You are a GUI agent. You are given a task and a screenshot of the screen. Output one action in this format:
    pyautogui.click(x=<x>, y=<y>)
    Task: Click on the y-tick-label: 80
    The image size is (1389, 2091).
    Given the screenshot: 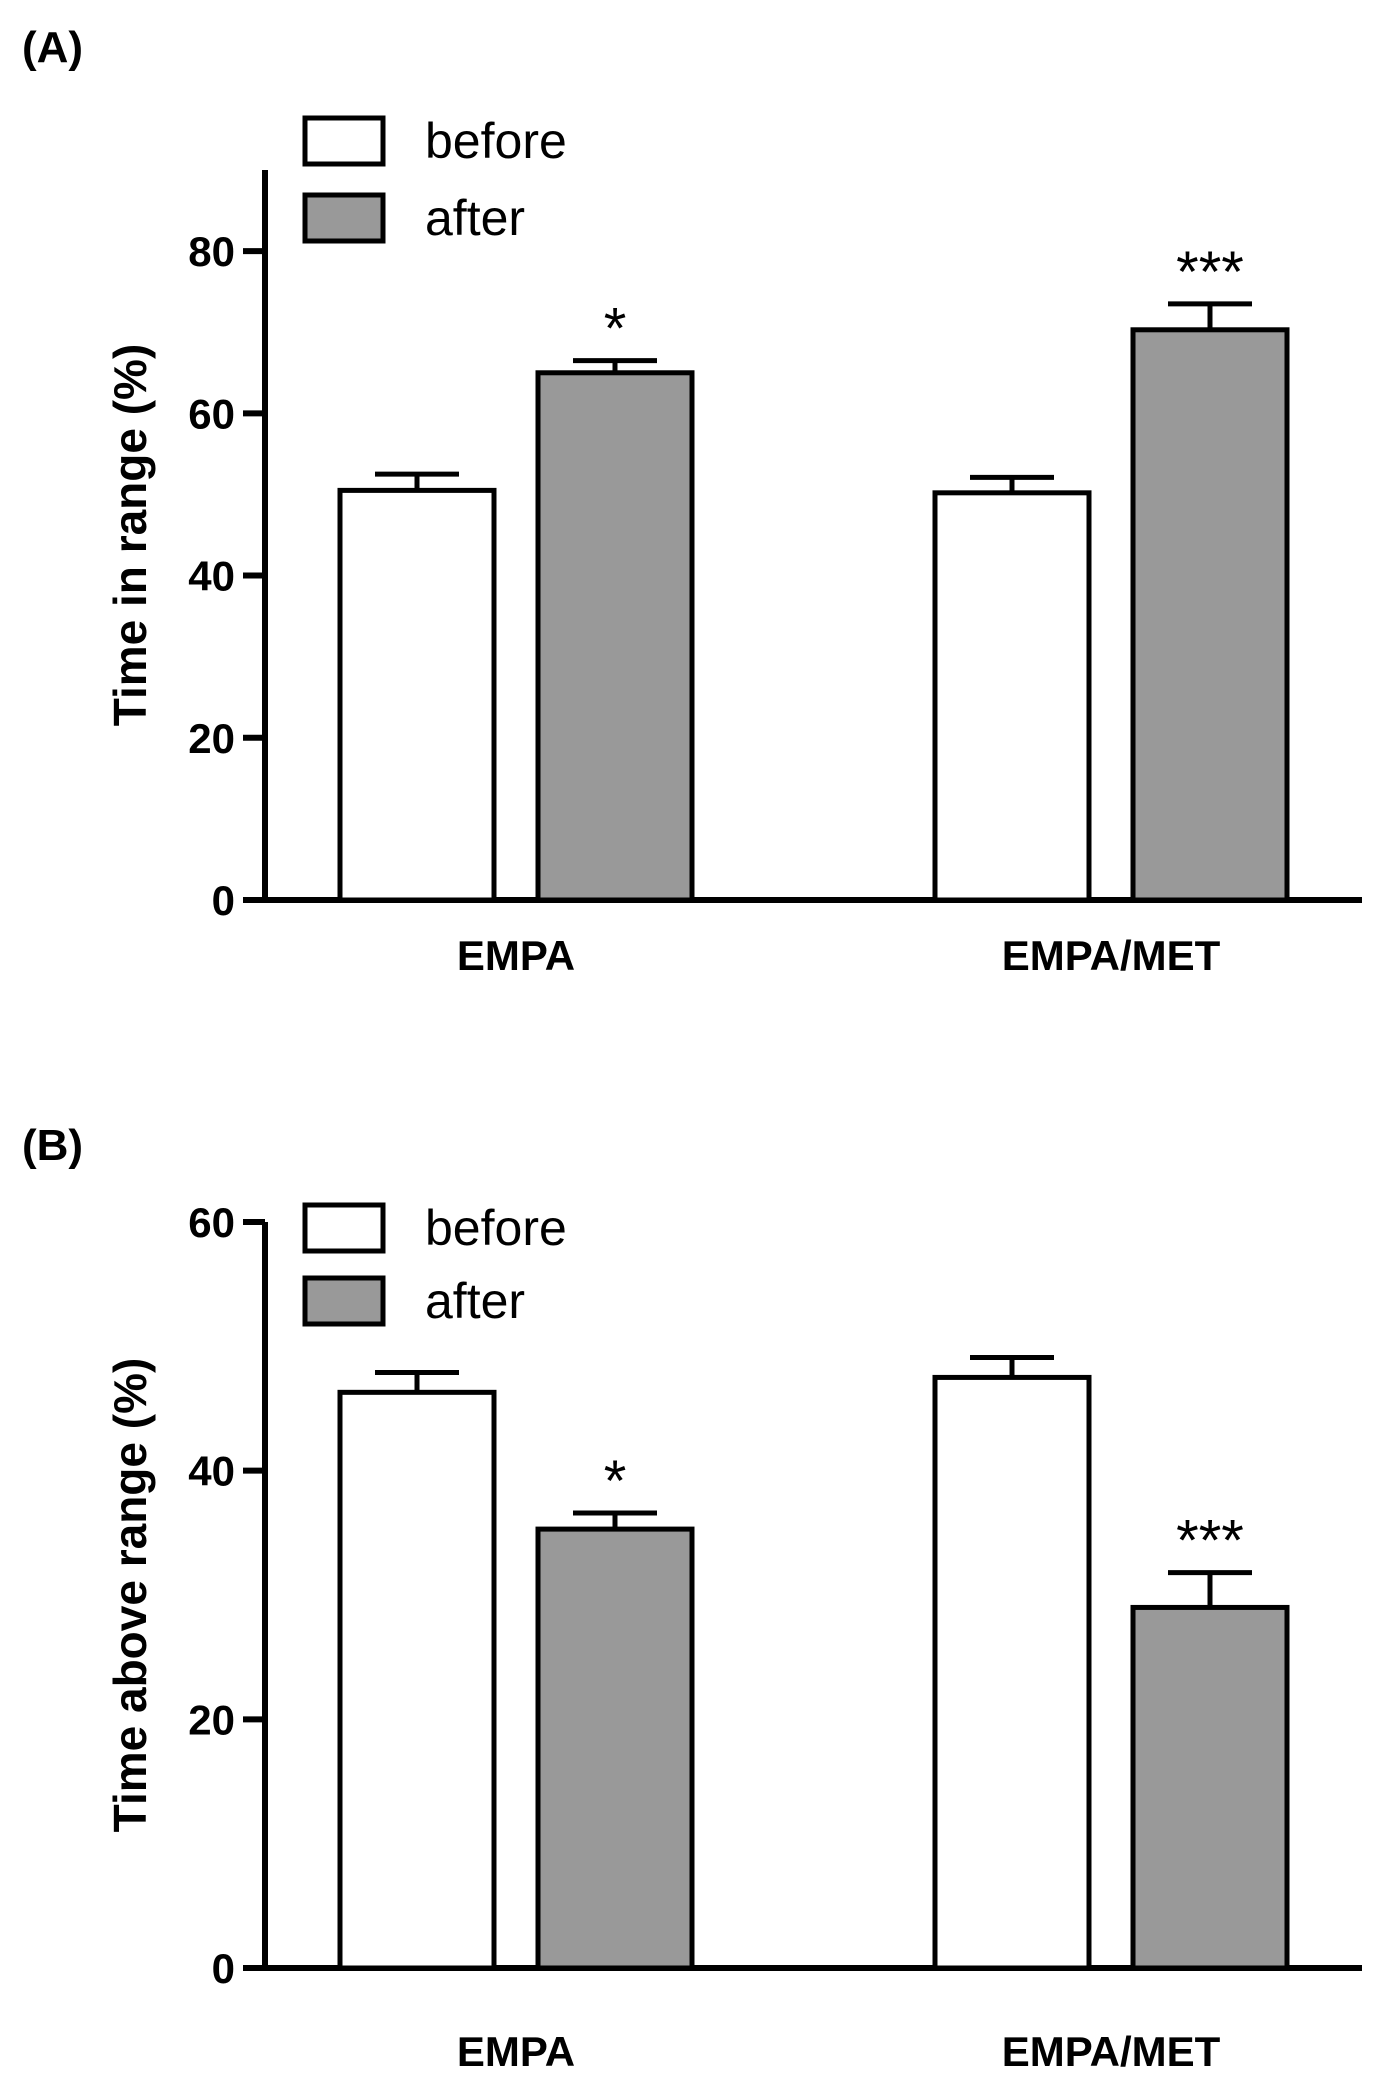 What is the action you would take?
    pyautogui.click(x=211, y=251)
    